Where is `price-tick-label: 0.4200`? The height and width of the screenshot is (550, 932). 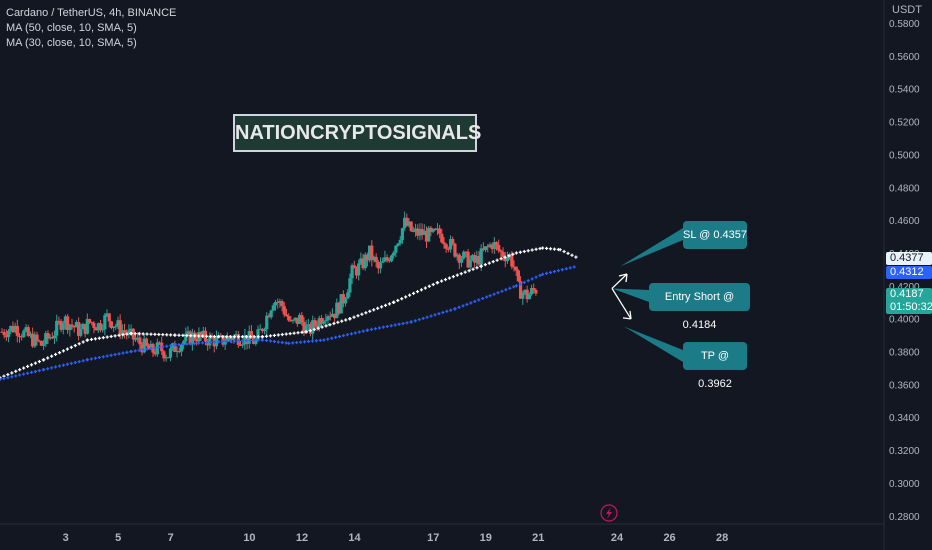 price-tick-label: 0.4200 is located at coordinates (904, 287).